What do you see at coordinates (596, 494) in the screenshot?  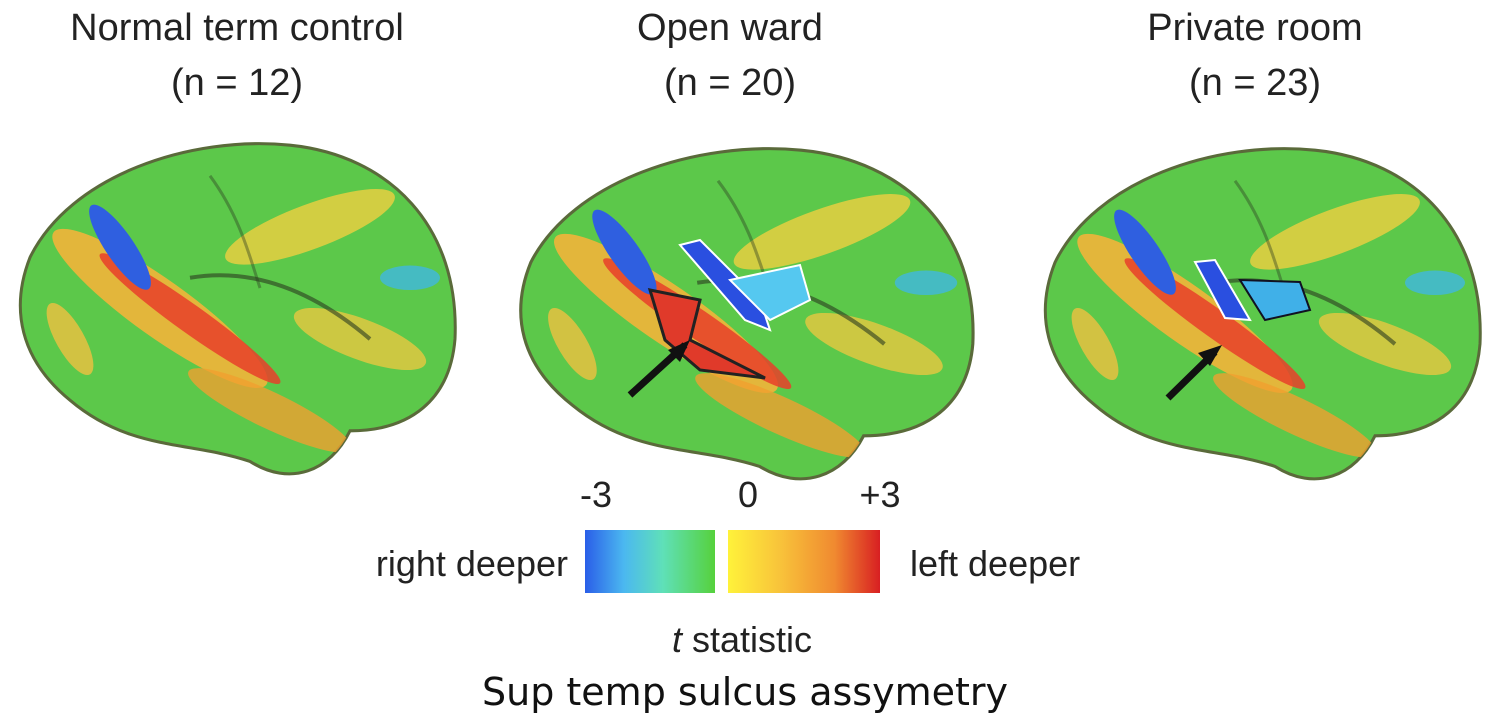 I see `colorbar-tick: -3` at bounding box center [596, 494].